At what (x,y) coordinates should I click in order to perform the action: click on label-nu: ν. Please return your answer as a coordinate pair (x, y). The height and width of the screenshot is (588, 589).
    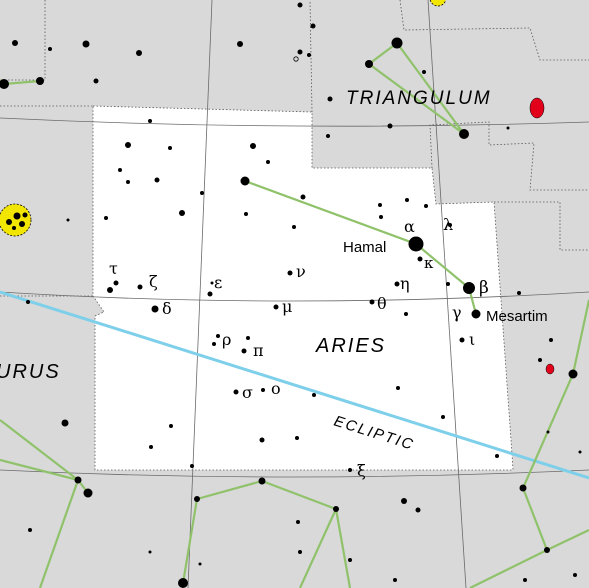
    Looking at the image, I should click on (301, 271).